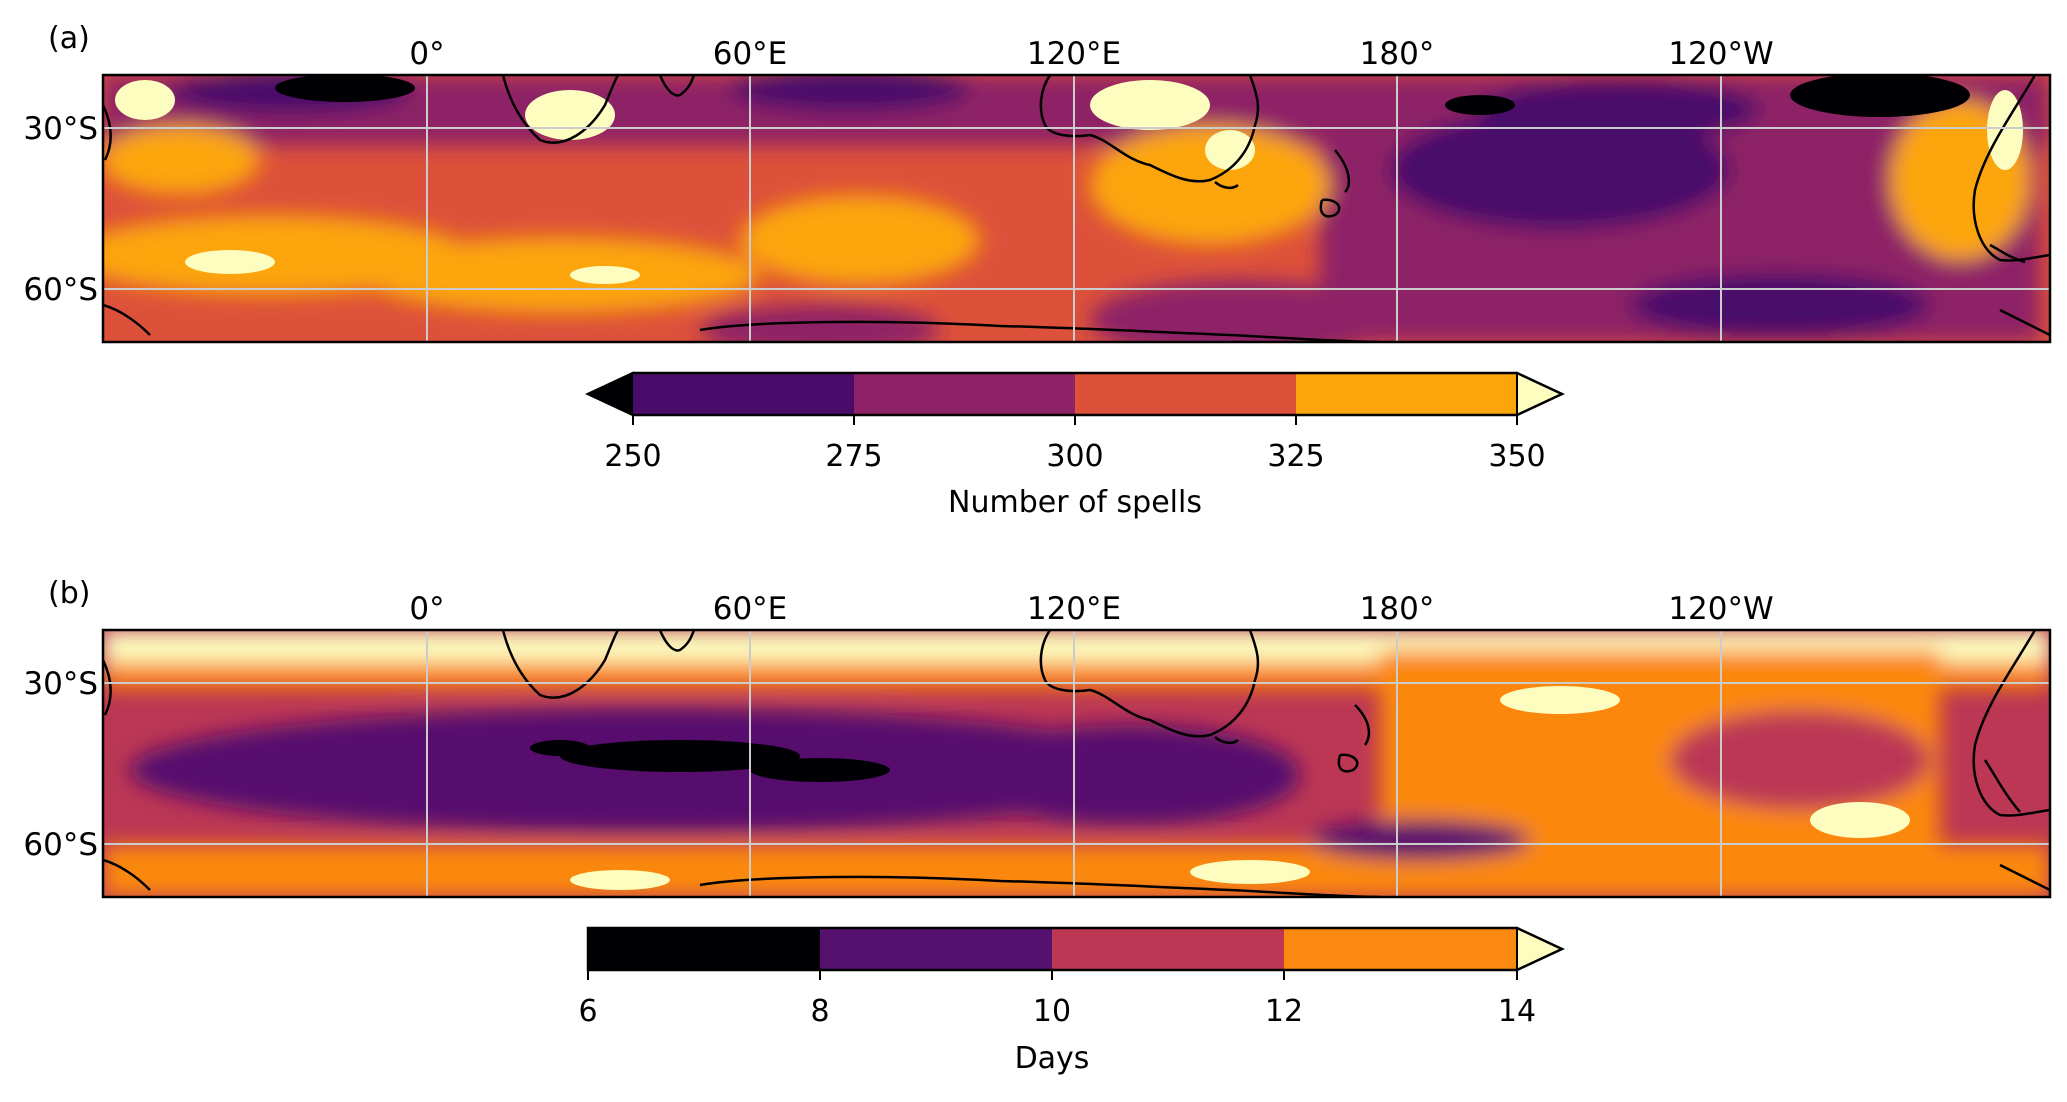 This screenshot has width=2067, height=1102. What do you see at coordinates (750, 54) in the screenshot?
I see `panel-a-lon-tick-1: 60°E` at bounding box center [750, 54].